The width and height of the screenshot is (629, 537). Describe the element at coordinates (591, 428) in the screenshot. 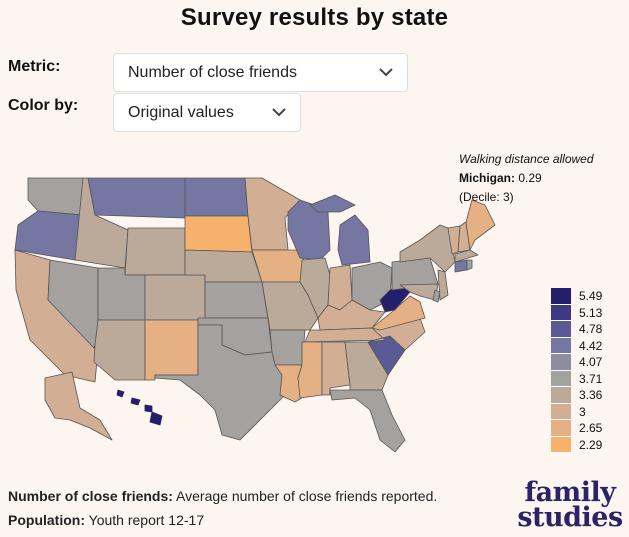

I see `legend-label: 2.65` at that location.